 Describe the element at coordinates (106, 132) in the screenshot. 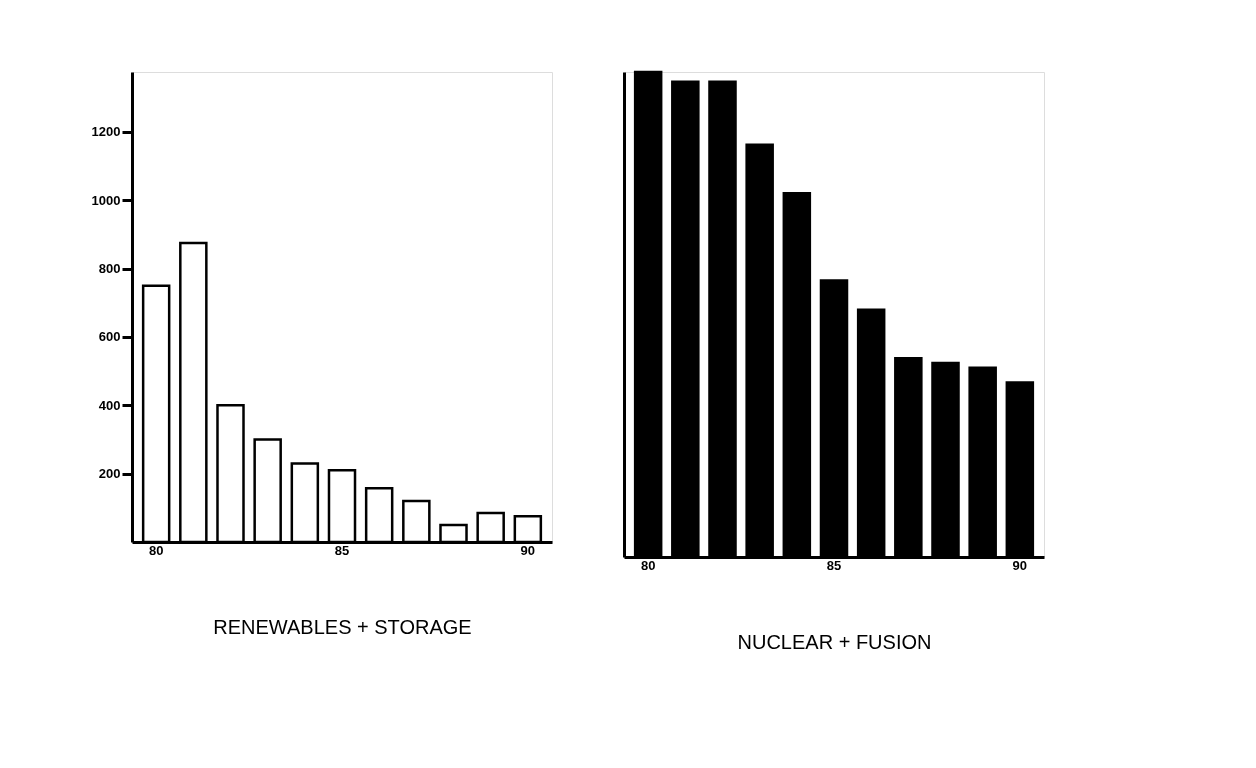

I see `y-tick-label: 1200` at that location.